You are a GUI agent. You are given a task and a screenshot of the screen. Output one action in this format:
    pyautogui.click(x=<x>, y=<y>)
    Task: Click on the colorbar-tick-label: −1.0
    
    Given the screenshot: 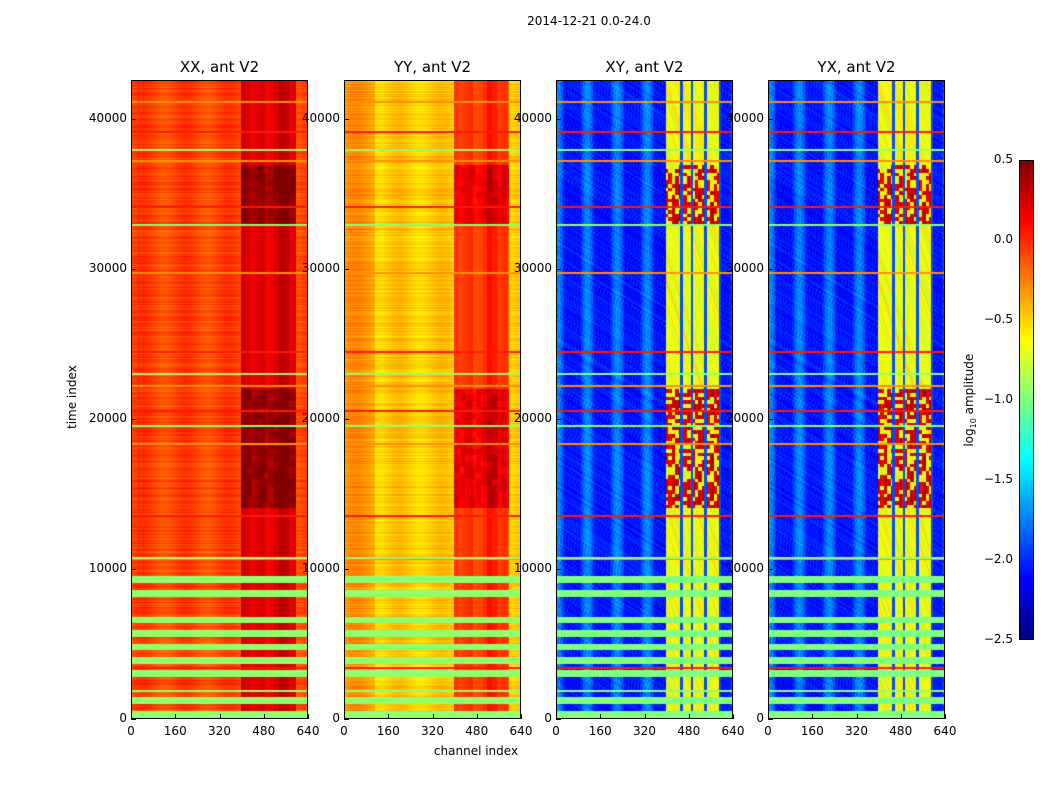 What is the action you would take?
    pyautogui.click(x=998, y=399)
    